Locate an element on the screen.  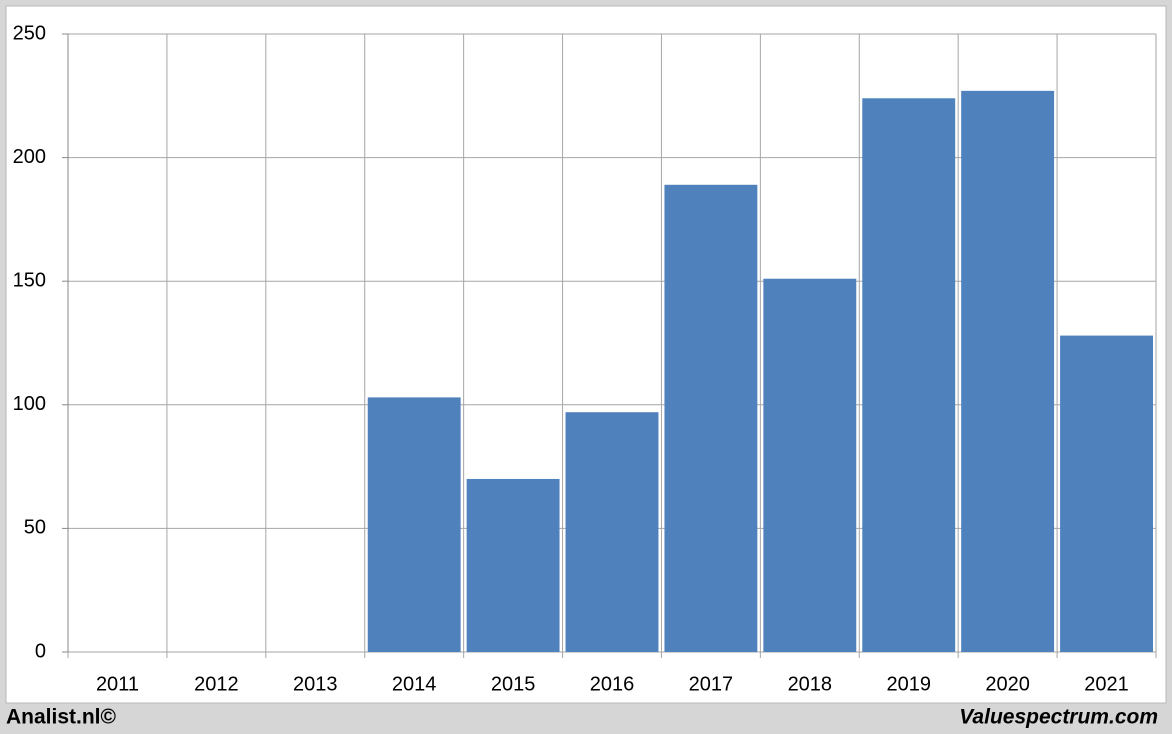
footer-left: Analist.nl© is located at coordinates (61, 717).